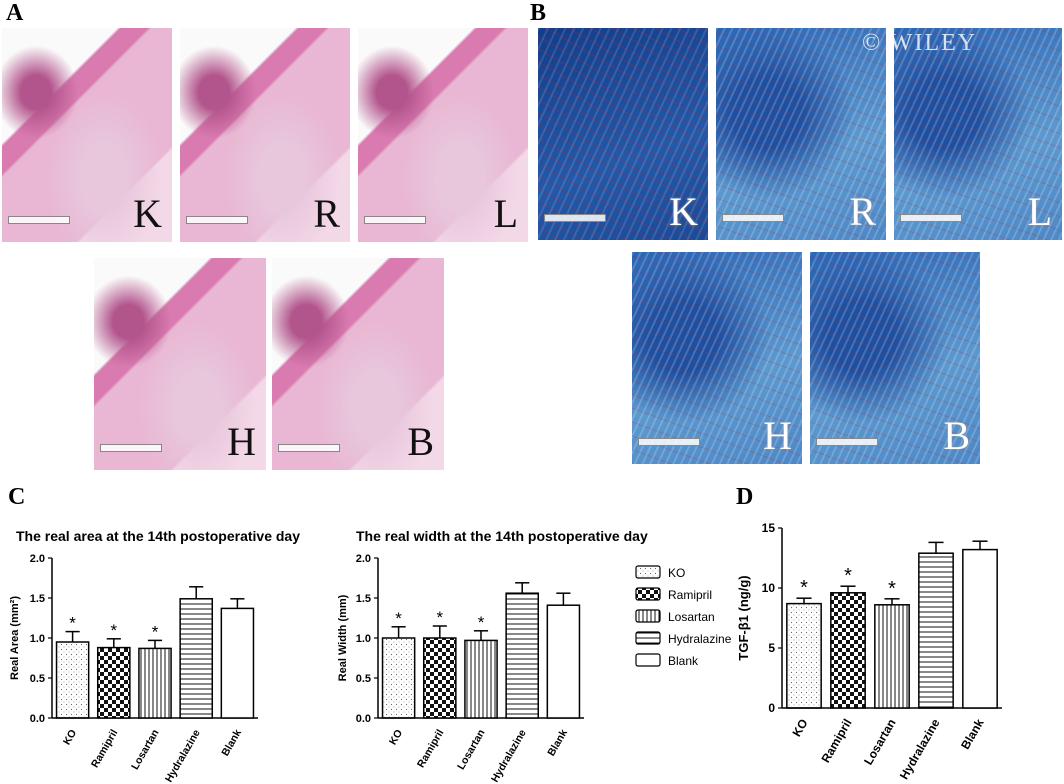 This screenshot has width=1064, height=784. What do you see at coordinates (538, 13) in the screenshot?
I see `panel-label-b: B` at bounding box center [538, 13].